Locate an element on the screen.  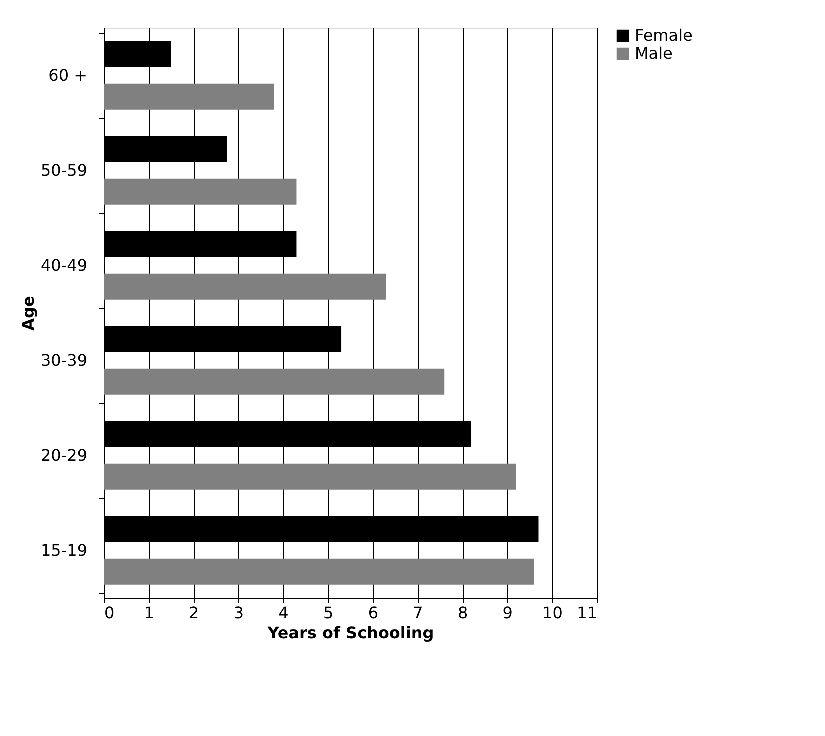
x-axis-title: Years of Schooling is located at coordinates (350, 633).